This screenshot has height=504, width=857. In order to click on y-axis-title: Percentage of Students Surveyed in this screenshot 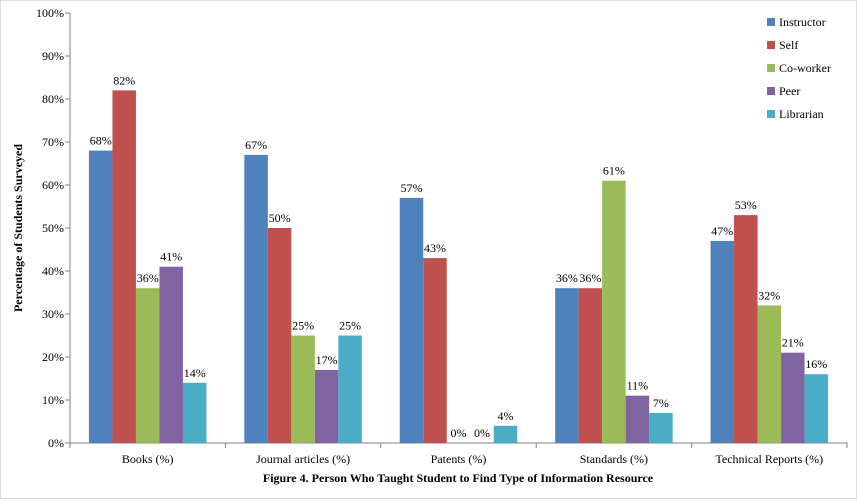, I will do `click(18, 228)`.